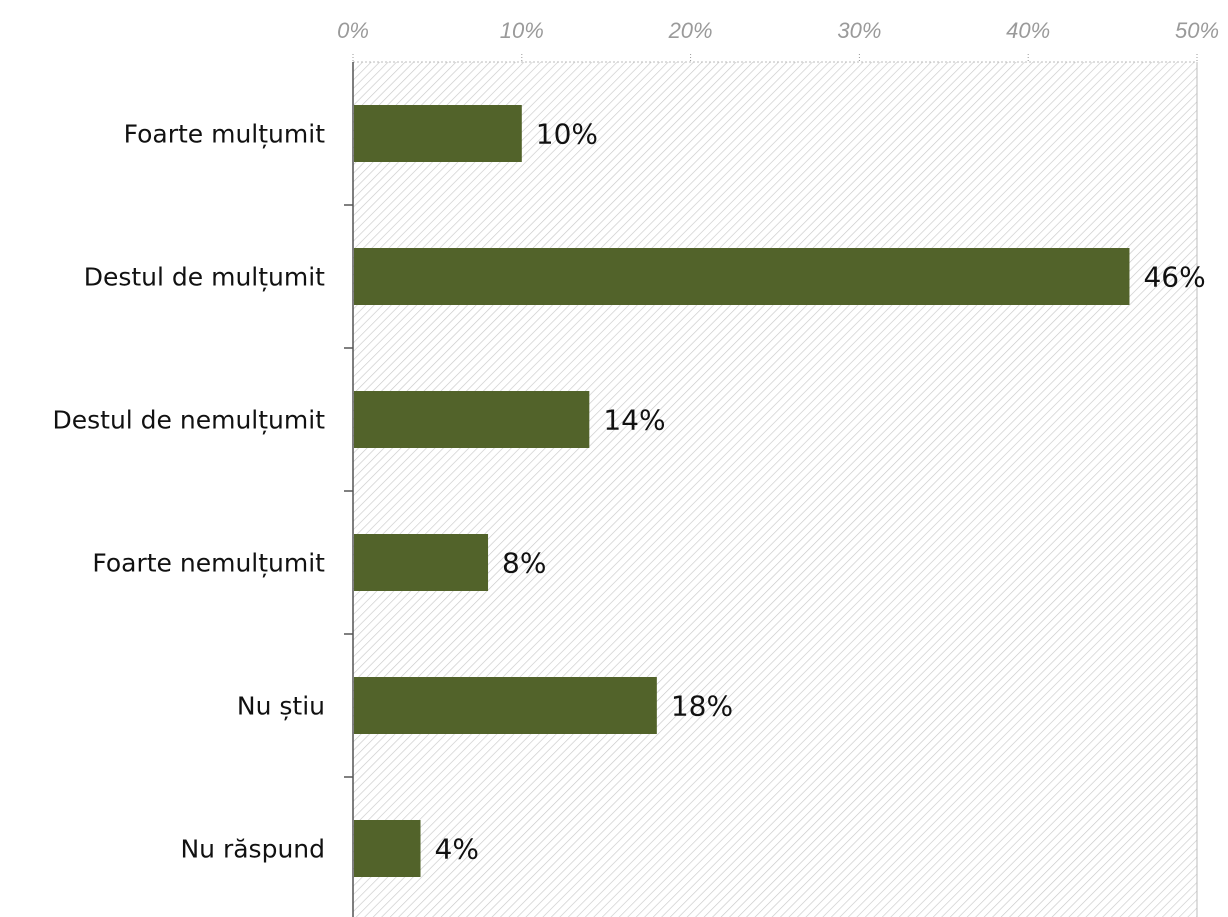 The width and height of the screenshot is (1228, 917). I want to click on x-tick-label: 30%, so click(859, 30).